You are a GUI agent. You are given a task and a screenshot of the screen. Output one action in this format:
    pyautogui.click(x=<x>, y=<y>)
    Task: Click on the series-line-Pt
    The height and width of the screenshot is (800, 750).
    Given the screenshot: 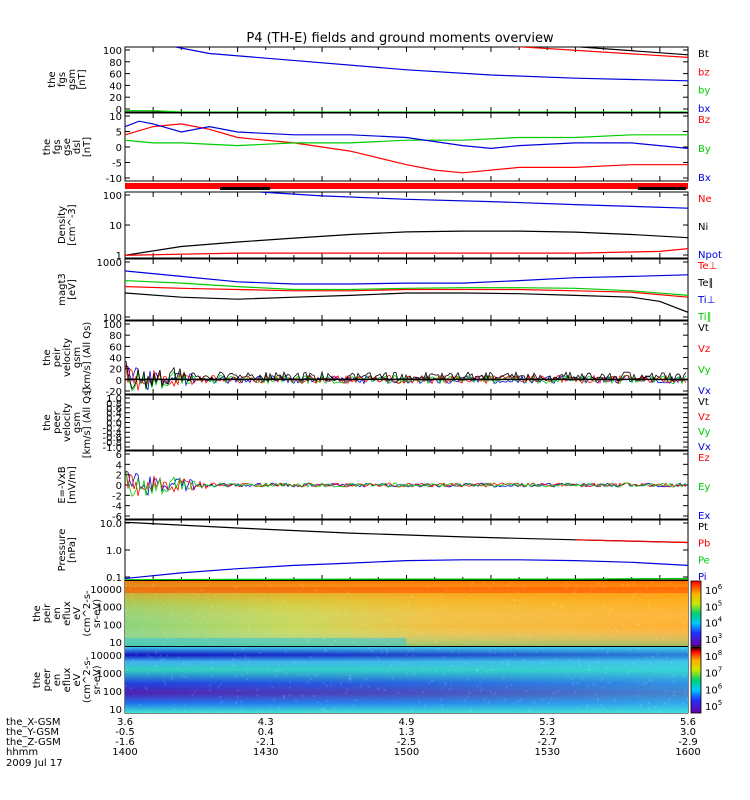 What is the action you would take?
    pyautogui.click(x=406, y=532)
    